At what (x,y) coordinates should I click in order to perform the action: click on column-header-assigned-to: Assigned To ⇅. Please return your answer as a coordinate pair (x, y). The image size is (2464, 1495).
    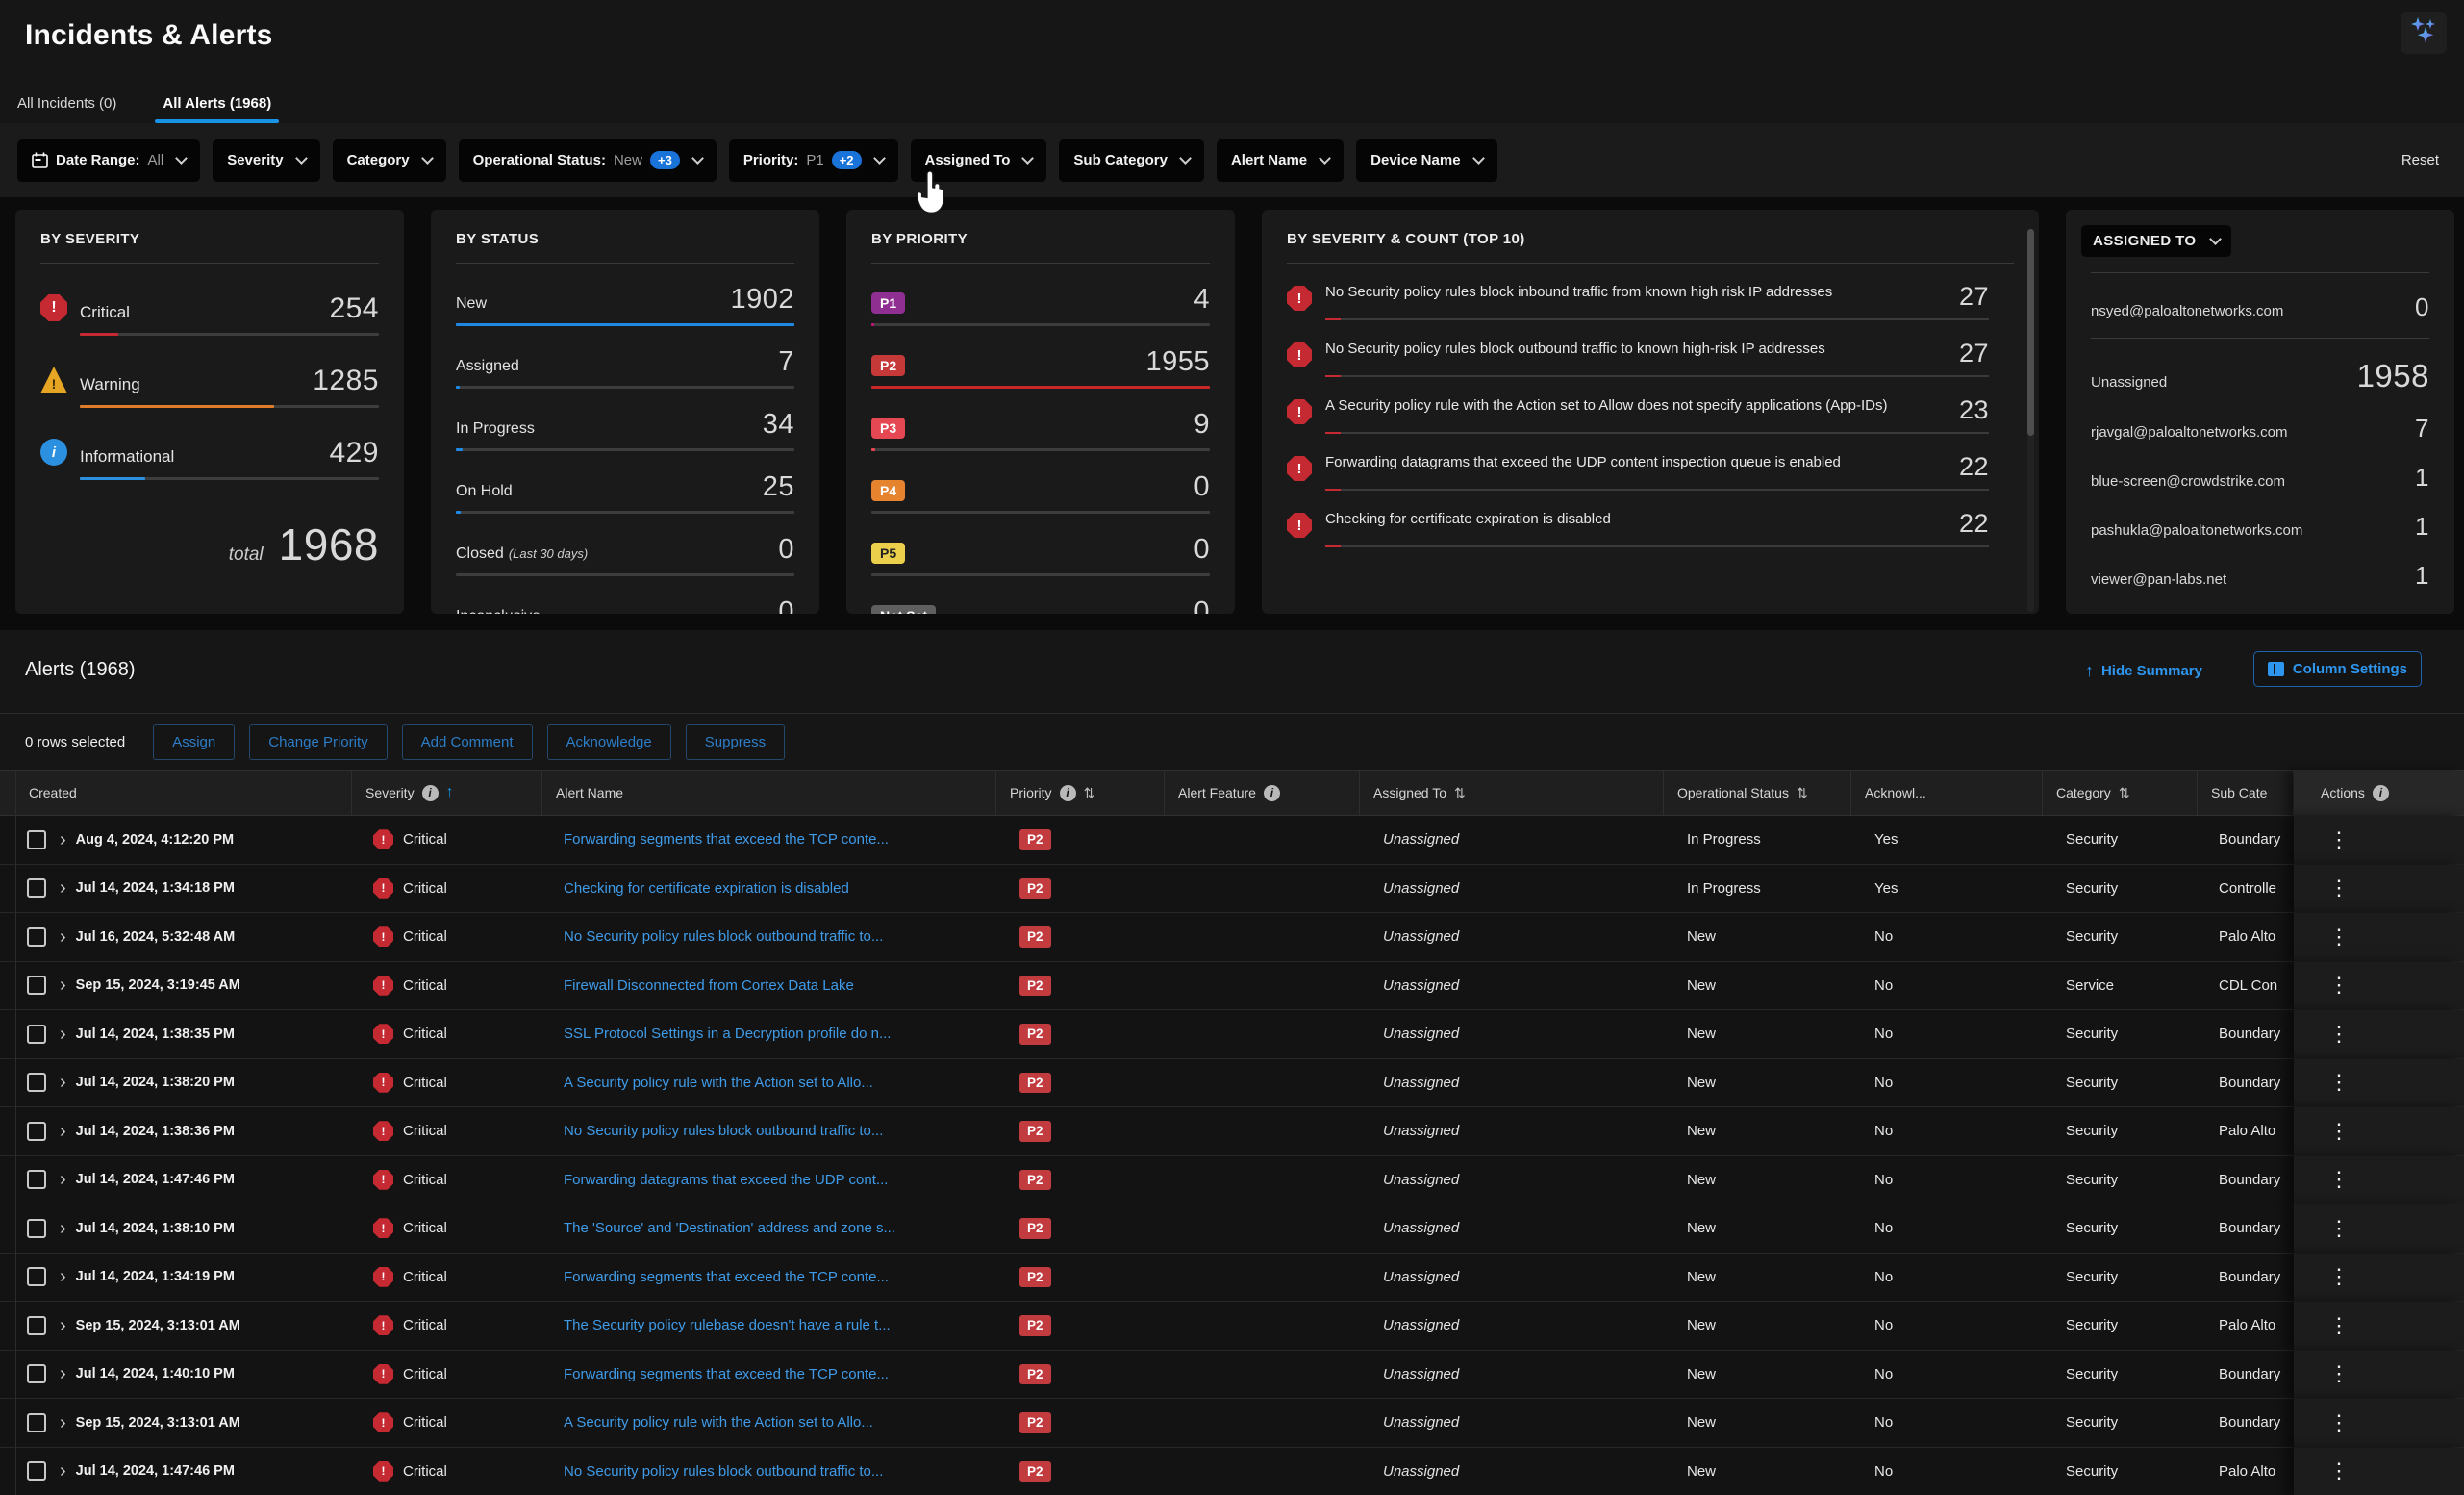
    Looking at the image, I should click on (1512, 793).